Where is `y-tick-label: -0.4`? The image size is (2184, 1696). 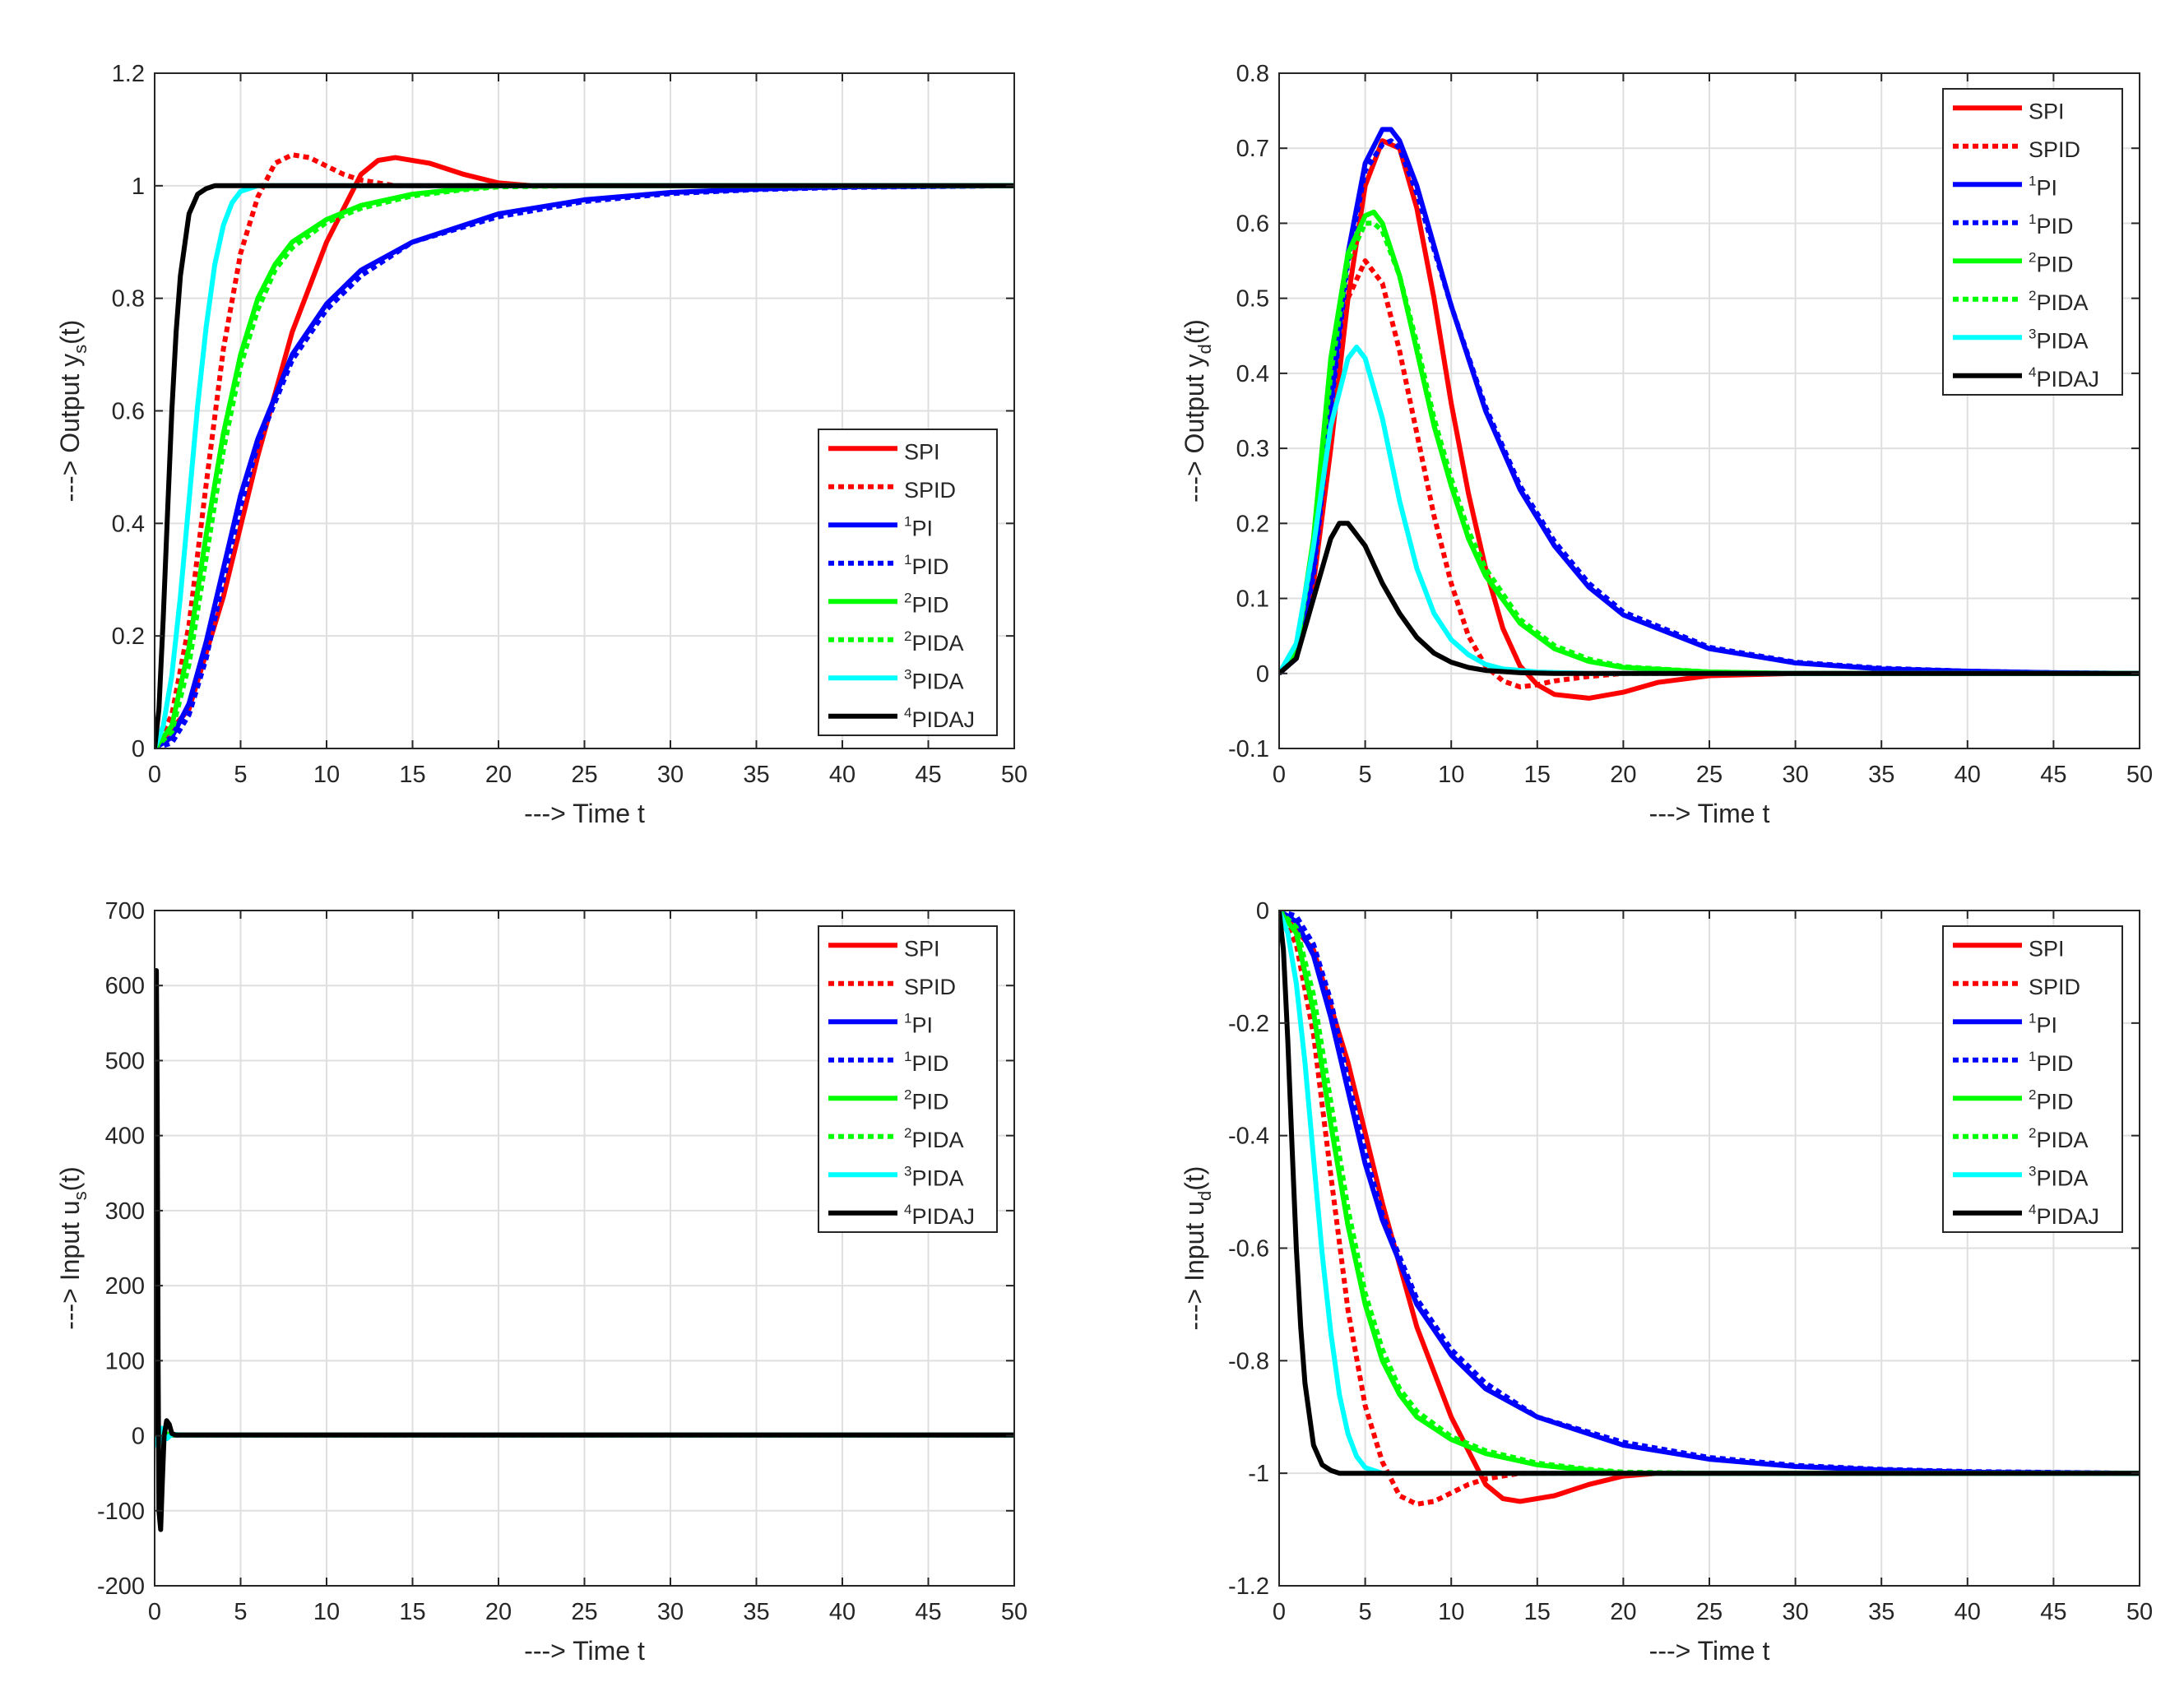 y-tick-label: -0.4 is located at coordinates (1248, 1137).